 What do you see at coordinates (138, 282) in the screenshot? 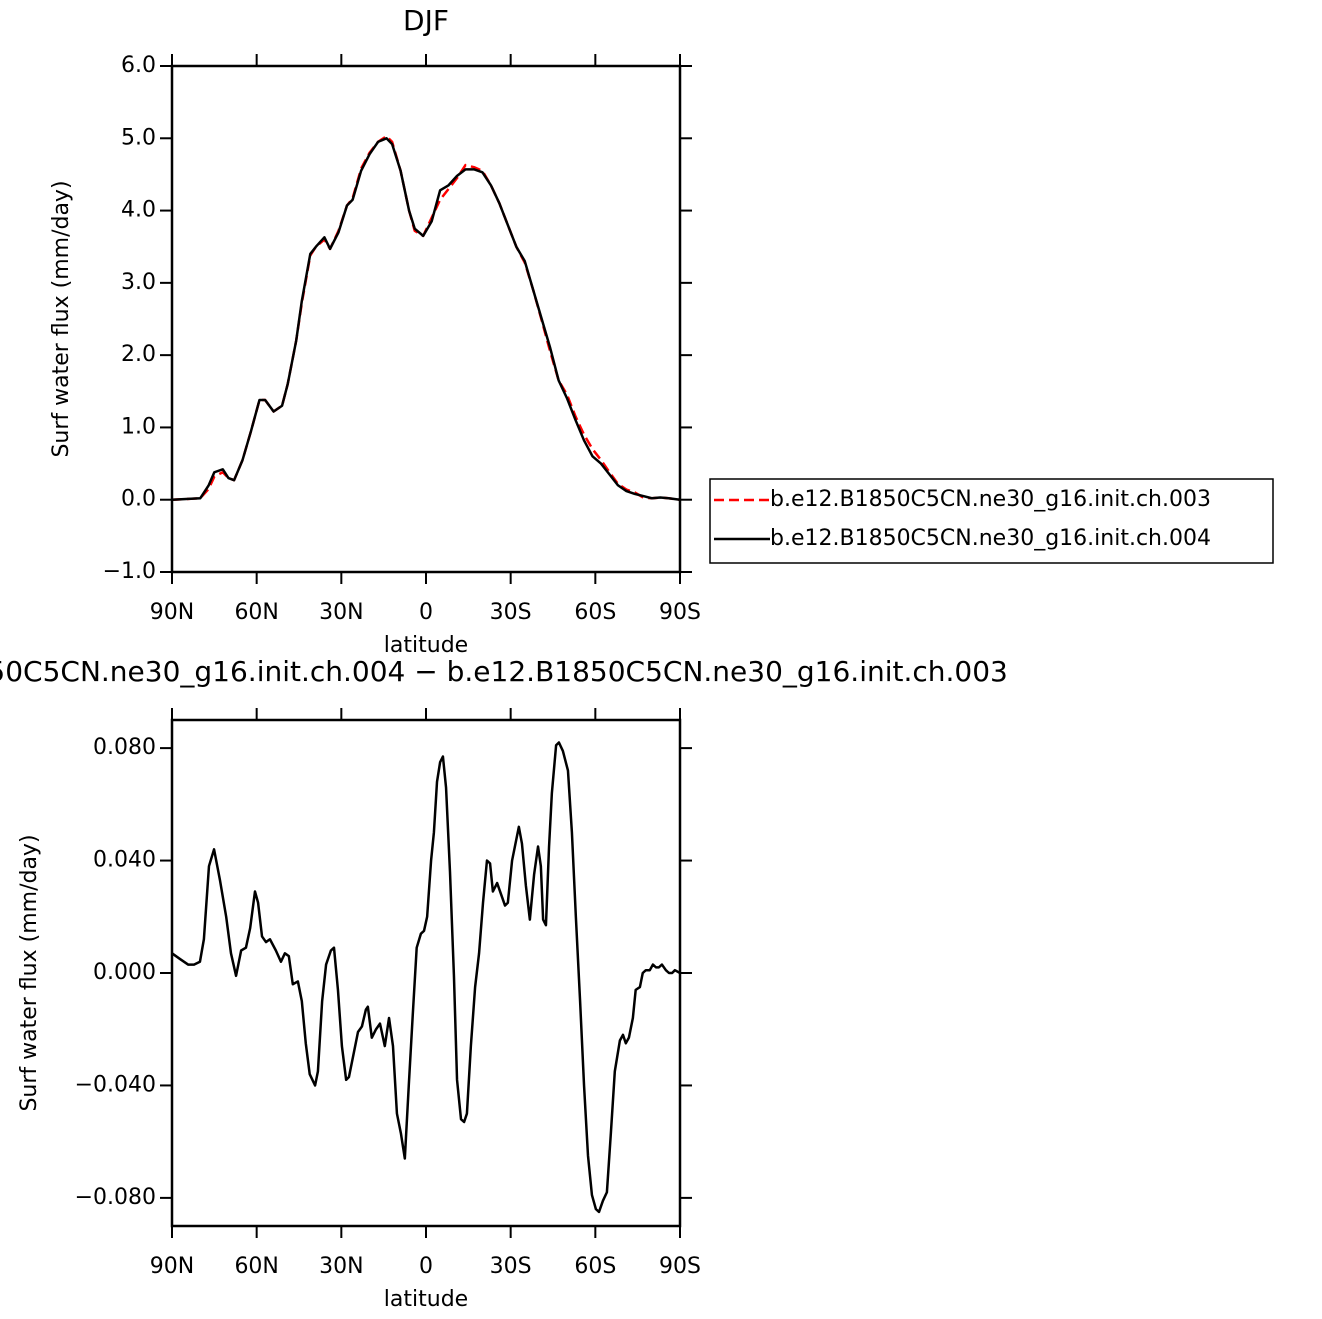
I see `y-tick-label: 3.0` at bounding box center [138, 282].